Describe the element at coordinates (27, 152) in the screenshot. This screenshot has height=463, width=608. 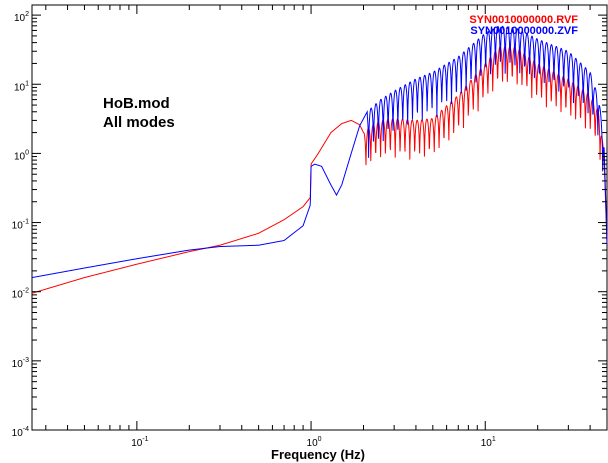
I see `y-tick-label-exponent: 0` at that location.